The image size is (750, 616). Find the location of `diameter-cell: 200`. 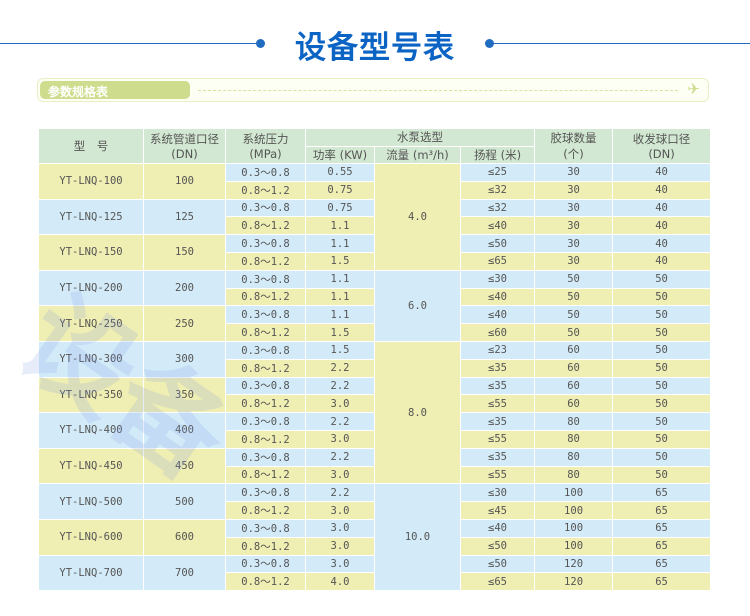

diameter-cell: 200 is located at coordinates (184, 288).